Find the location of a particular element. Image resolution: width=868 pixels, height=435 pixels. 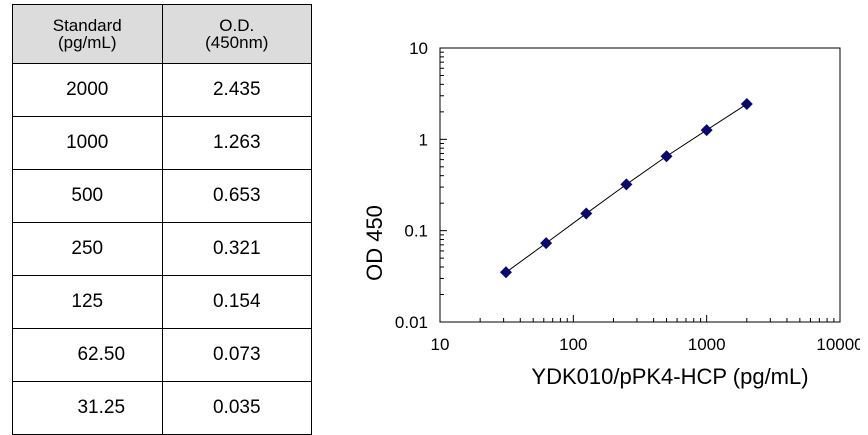

standard-value: 31.25 is located at coordinates (101, 407).